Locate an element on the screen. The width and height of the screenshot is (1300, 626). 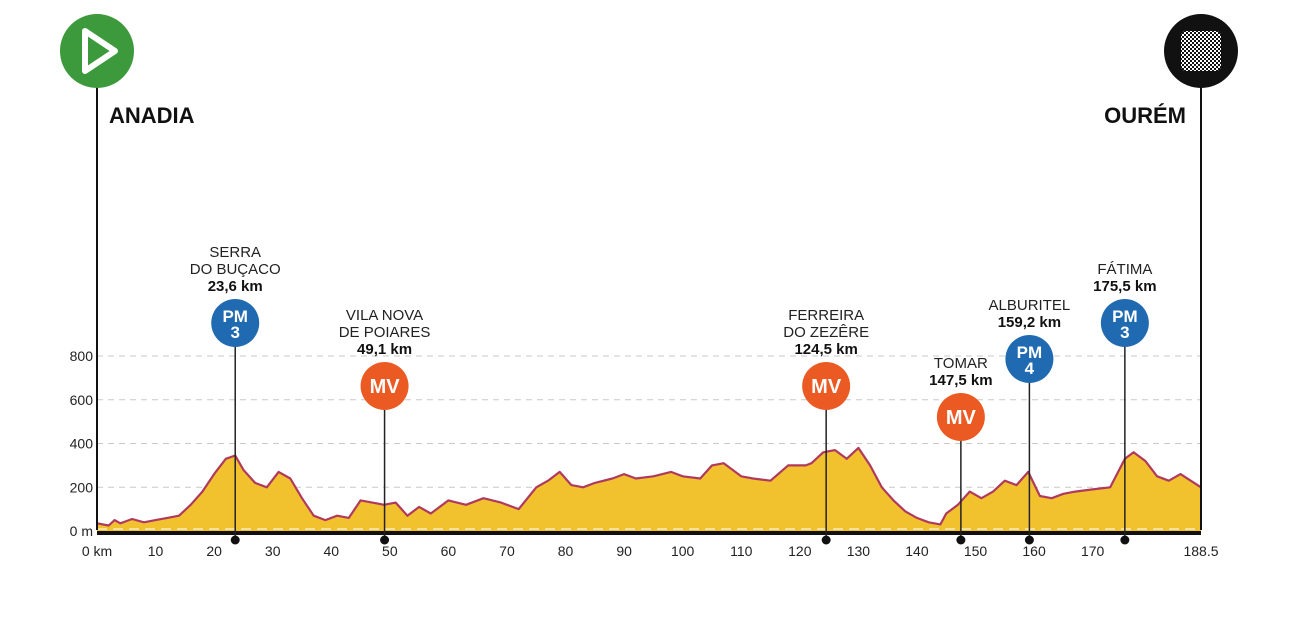
marker-name: DO ZEZÊRE is located at coordinates (826, 332).